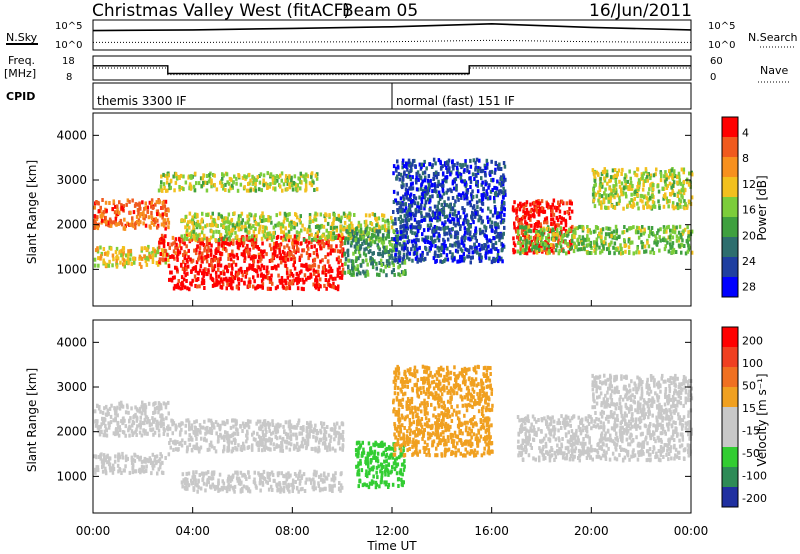  I want to click on freq-series, so click(392, 70).